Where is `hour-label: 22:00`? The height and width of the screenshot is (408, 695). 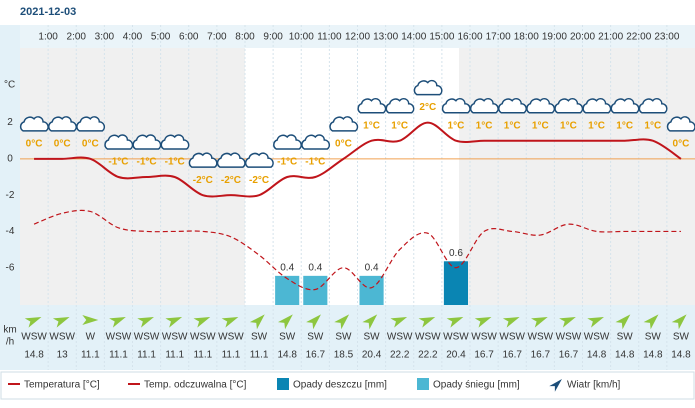
hour-label: 22:00 is located at coordinates (638, 37).